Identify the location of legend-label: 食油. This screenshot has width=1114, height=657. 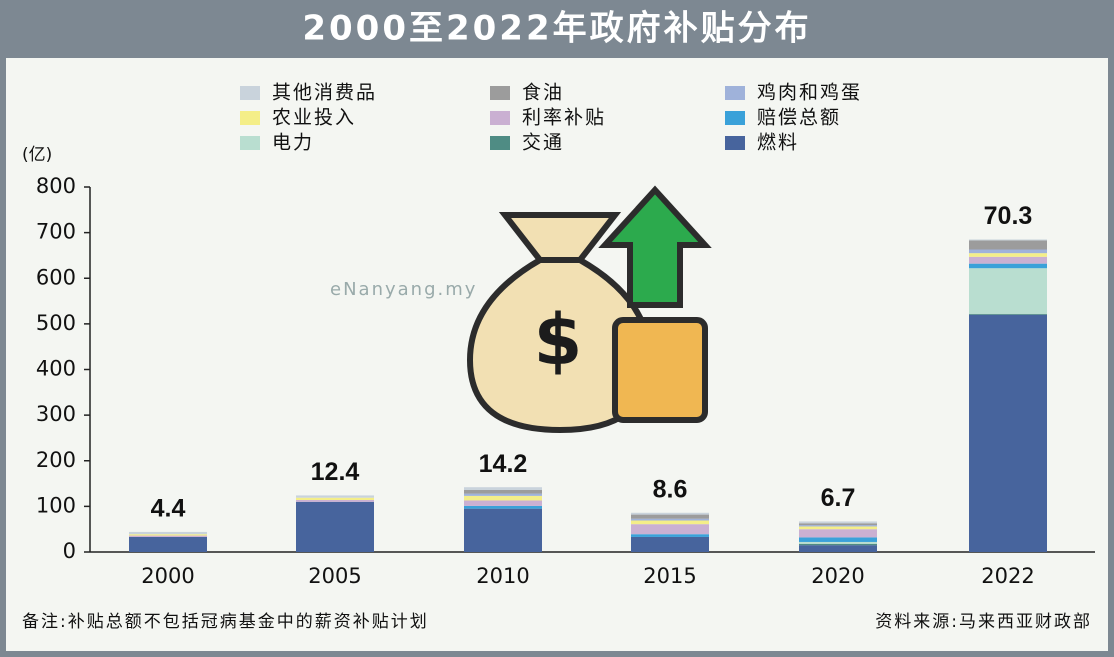
(543, 93).